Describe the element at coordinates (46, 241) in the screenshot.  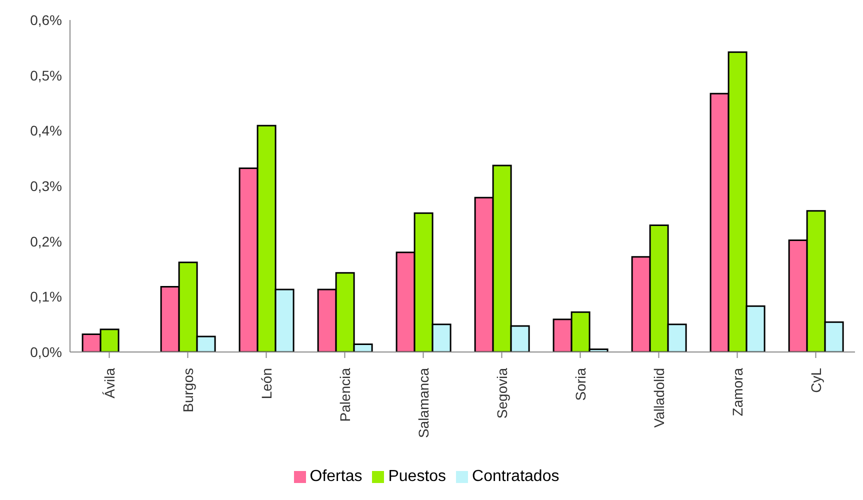
I see `y-tick-label: 0,2%` at that location.